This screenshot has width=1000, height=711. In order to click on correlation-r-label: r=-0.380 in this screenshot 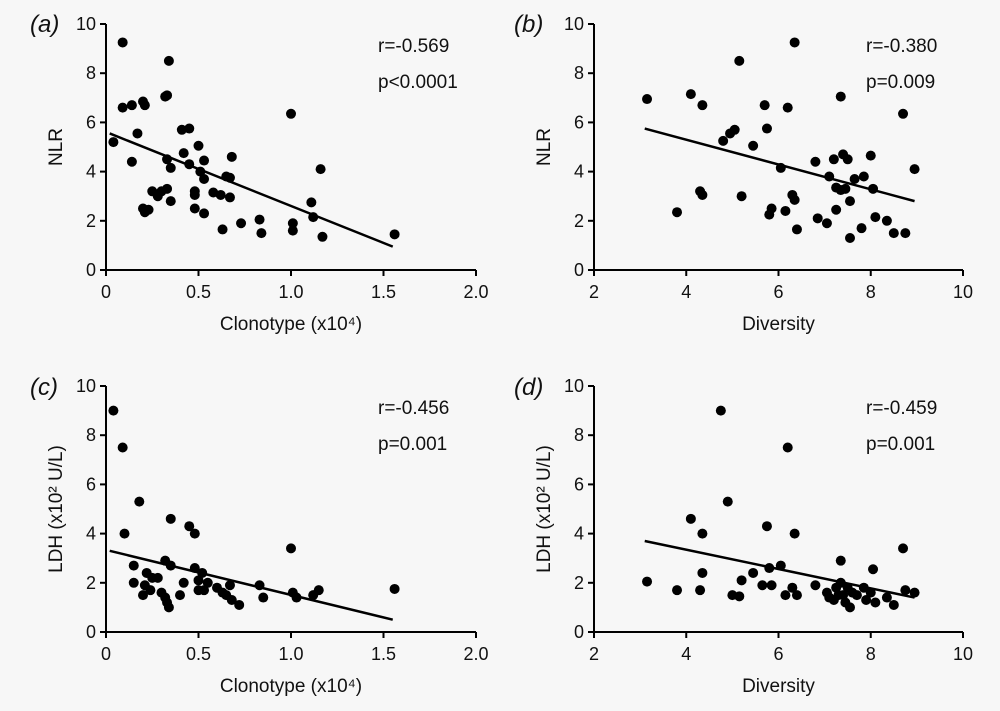, I will do `click(901, 46)`.